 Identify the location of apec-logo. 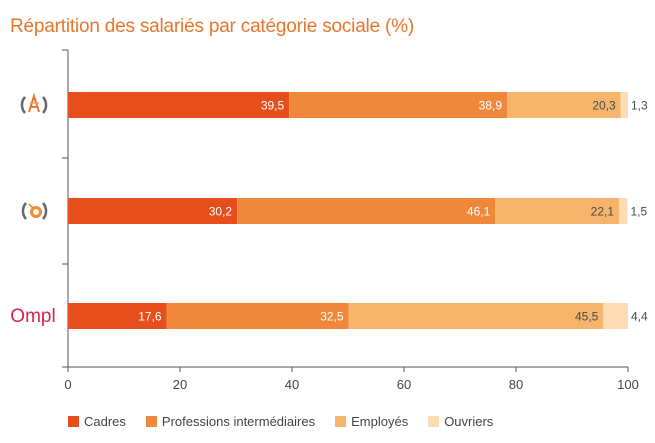
(34, 103).